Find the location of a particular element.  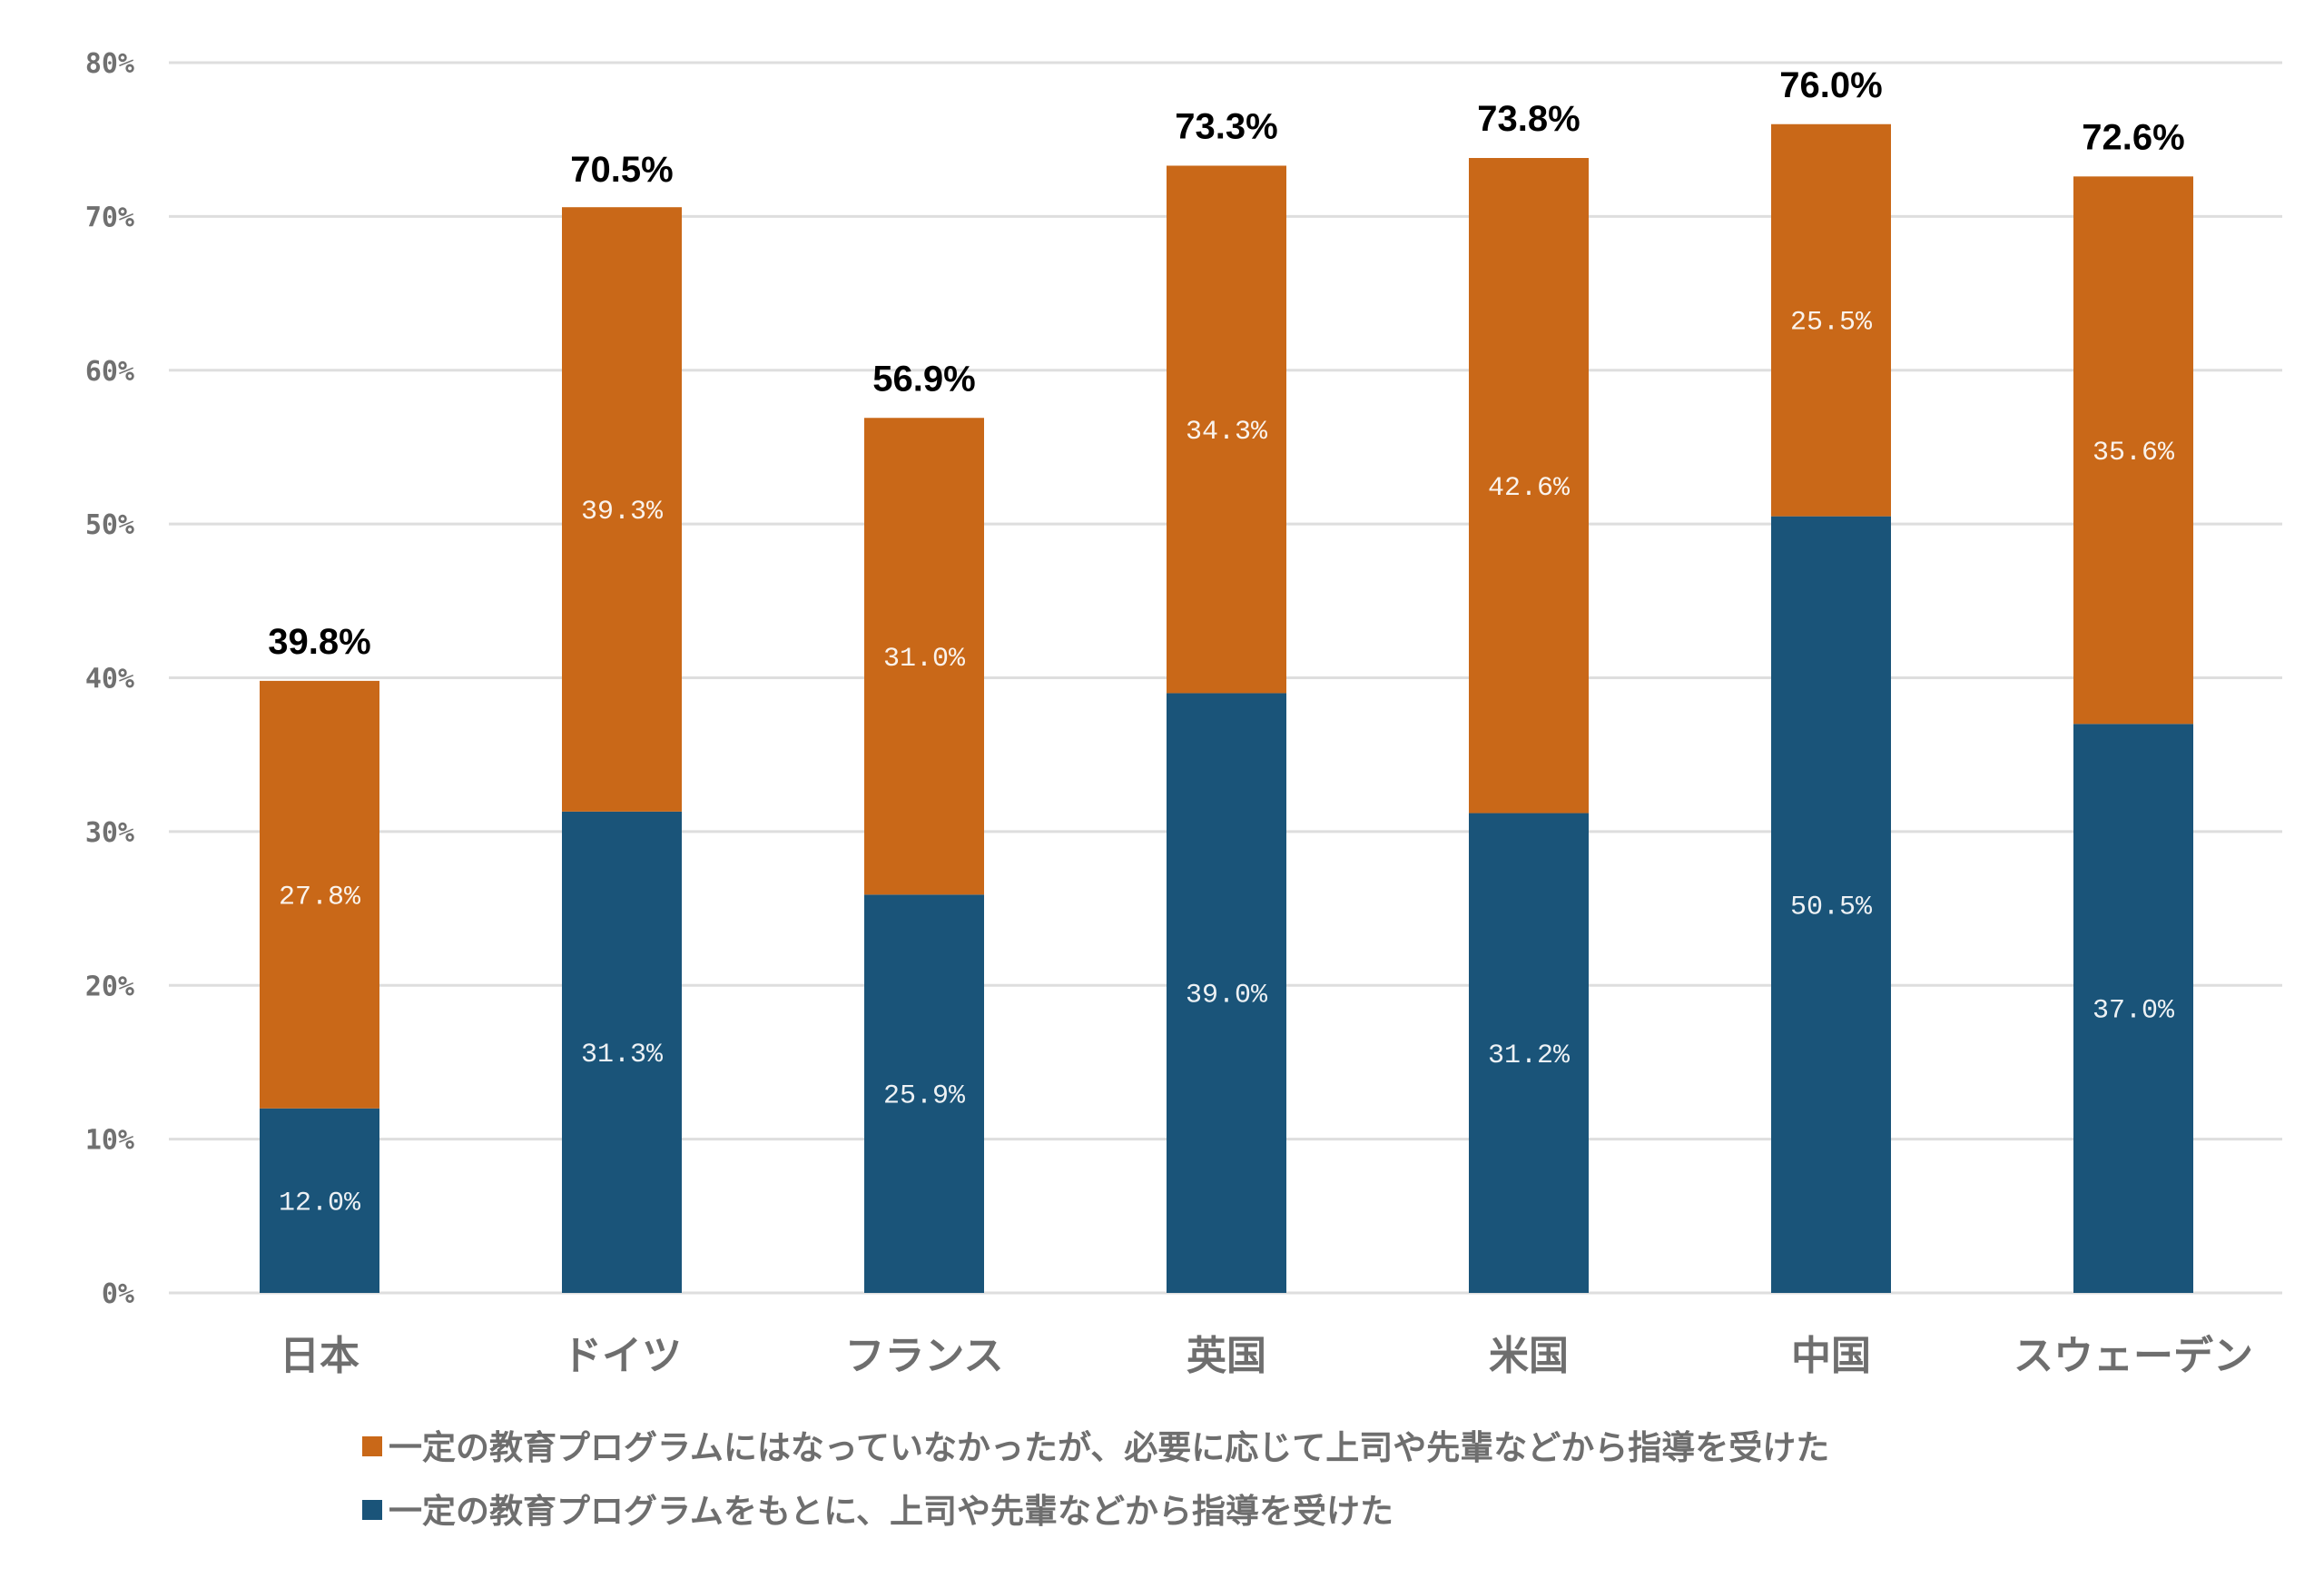

bar-group: 31.2% 42.6% 73.8% is located at coordinates (1529, 696).